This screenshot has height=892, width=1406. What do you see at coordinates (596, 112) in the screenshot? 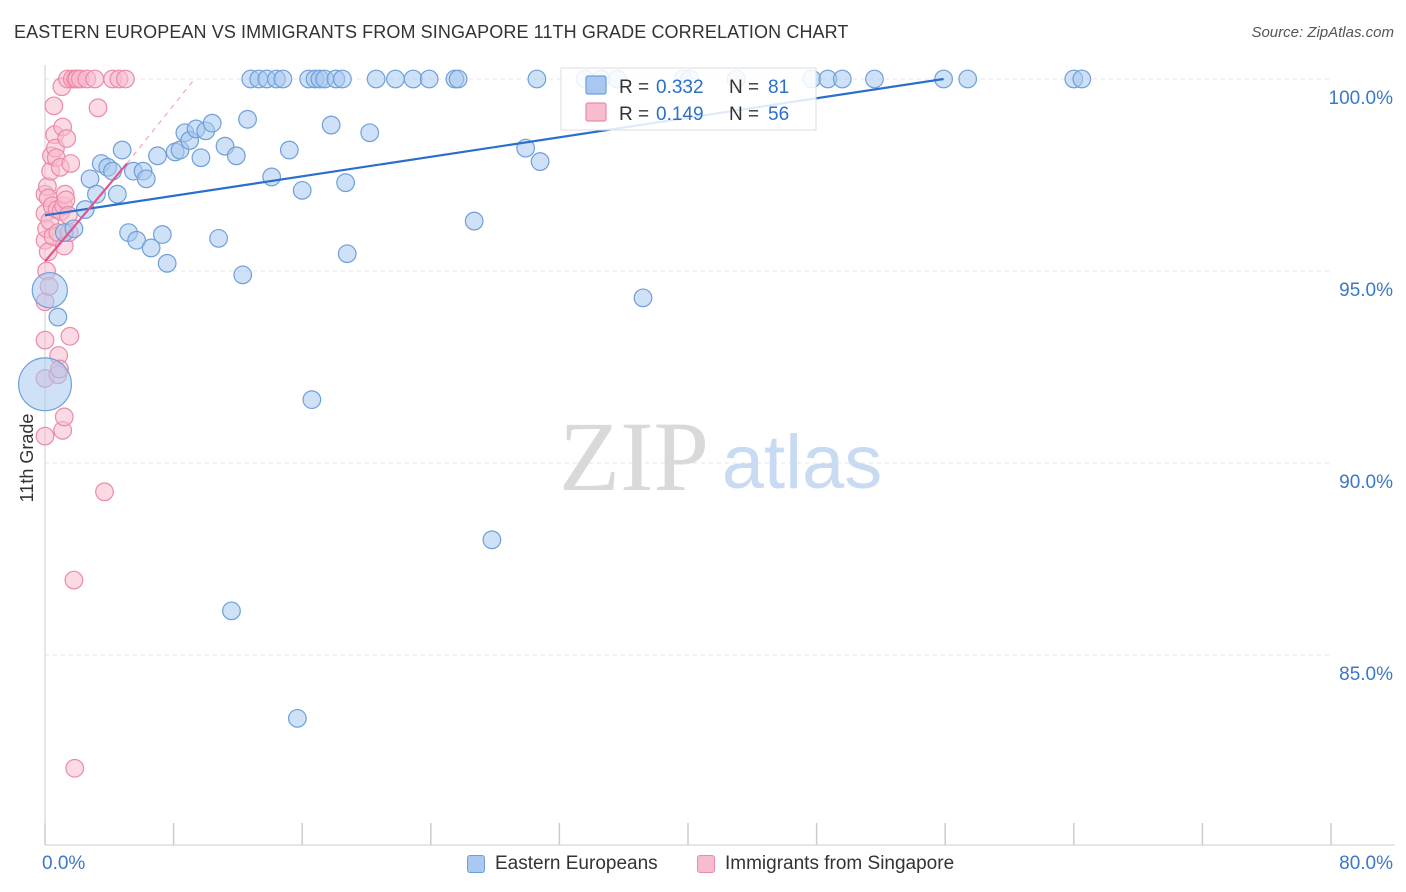
I see `stats-legend-pink-swatch` at bounding box center [596, 112].